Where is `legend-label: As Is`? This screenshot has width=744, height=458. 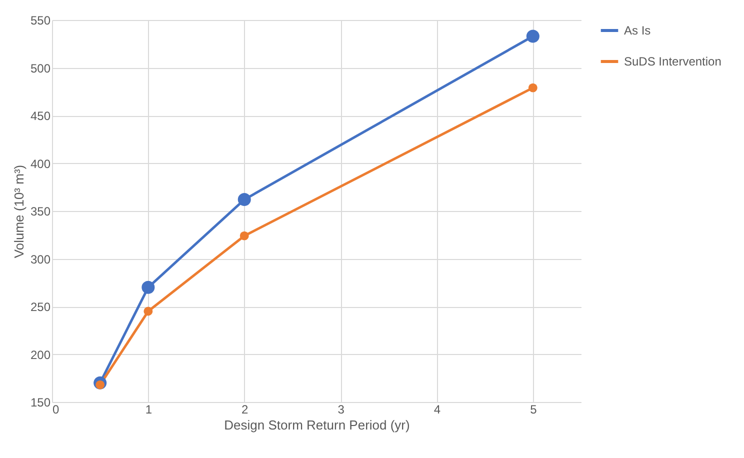
legend-label: As Is is located at coordinates (637, 31).